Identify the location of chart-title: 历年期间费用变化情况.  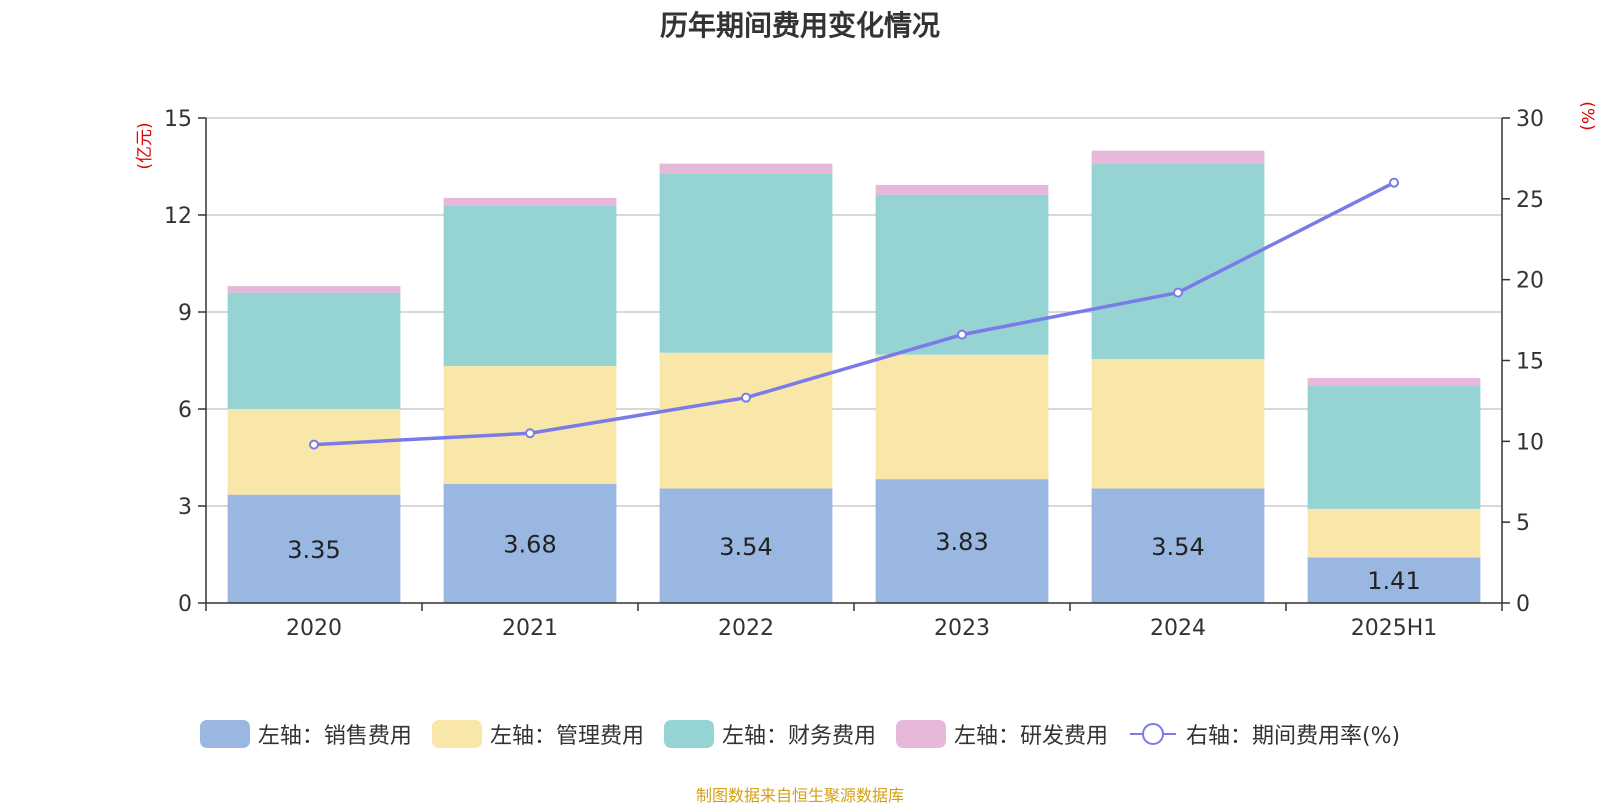
(799, 25).